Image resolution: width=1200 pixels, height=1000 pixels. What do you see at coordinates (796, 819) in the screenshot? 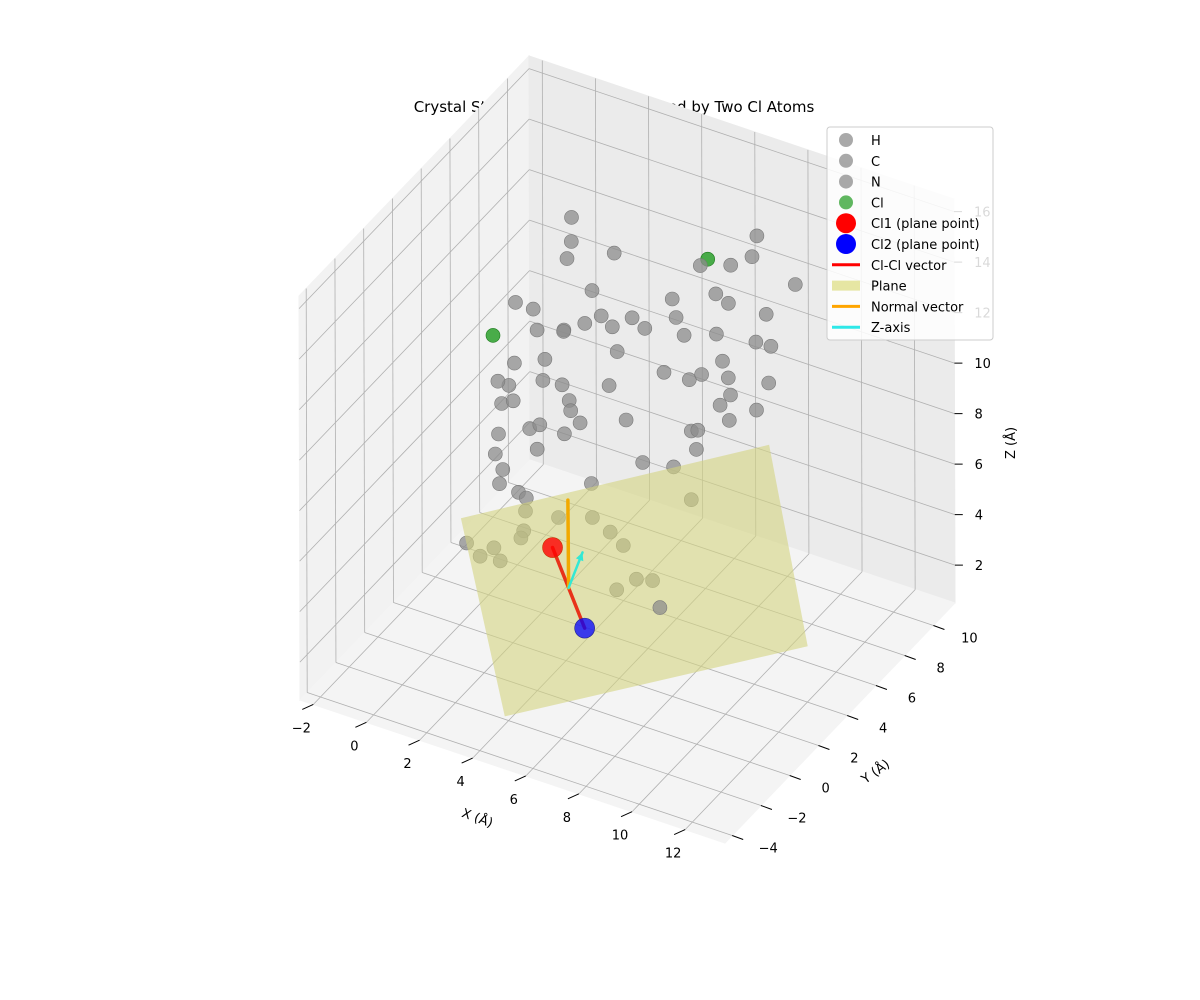
I see `y-tick-label: −2` at bounding box center [796, 819].